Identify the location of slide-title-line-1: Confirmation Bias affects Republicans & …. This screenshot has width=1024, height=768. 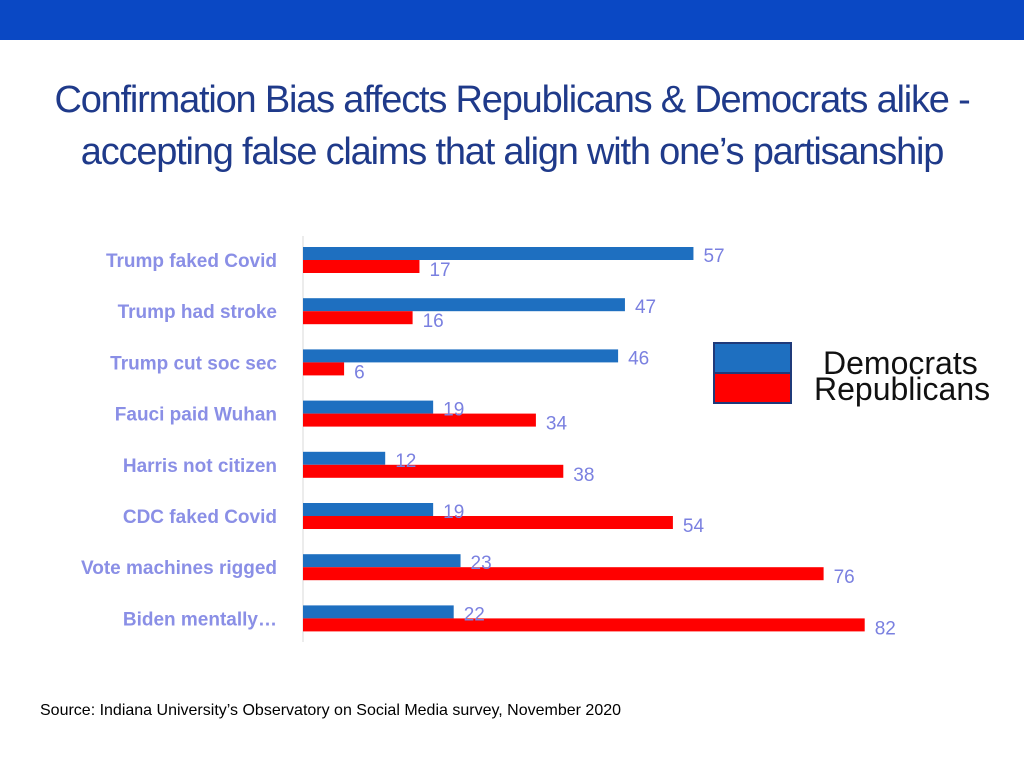
(512, 100).